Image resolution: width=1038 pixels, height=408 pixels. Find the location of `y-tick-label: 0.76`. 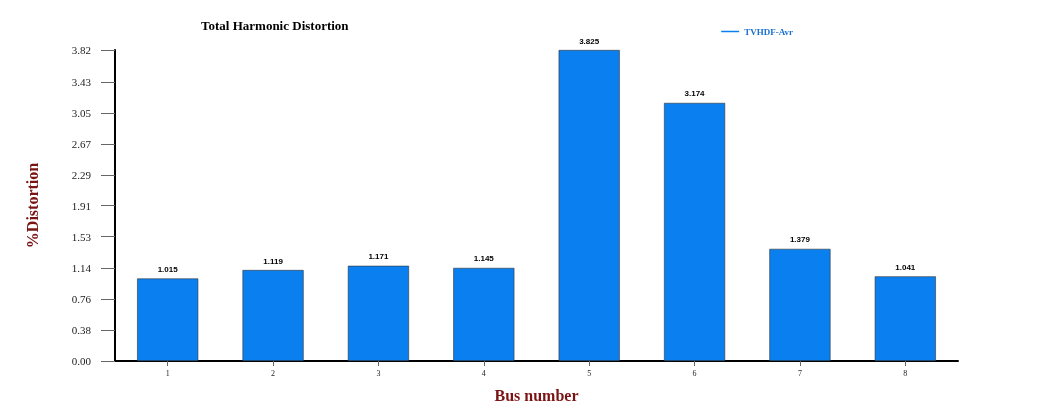

y-tick-label: 0.76 is located at coordinates (81, 299).